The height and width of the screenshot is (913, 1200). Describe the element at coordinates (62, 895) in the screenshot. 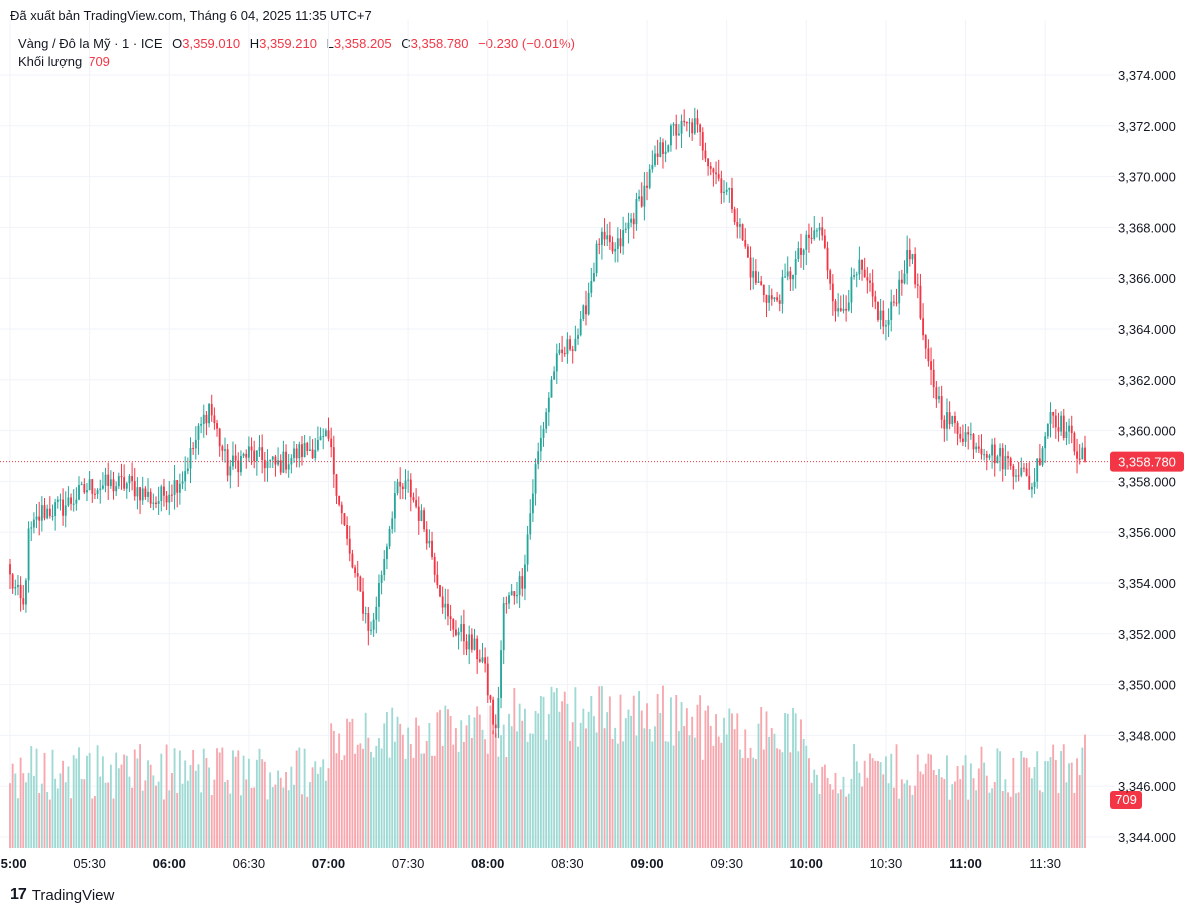

I see `tradingview-logo: 17 TradingView` at that location.